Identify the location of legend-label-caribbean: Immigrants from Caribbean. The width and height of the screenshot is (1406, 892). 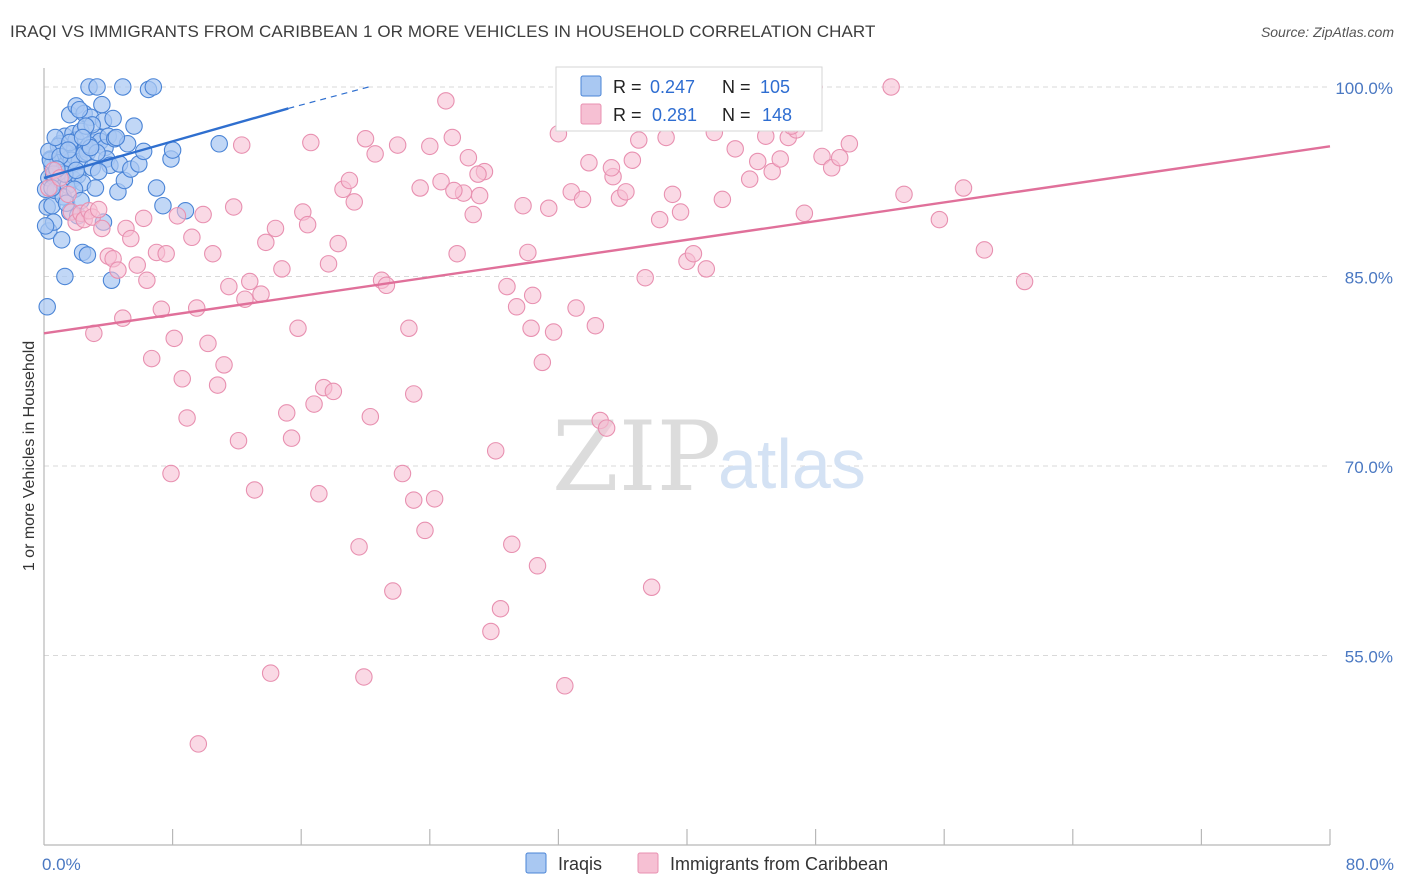
(779, 864).